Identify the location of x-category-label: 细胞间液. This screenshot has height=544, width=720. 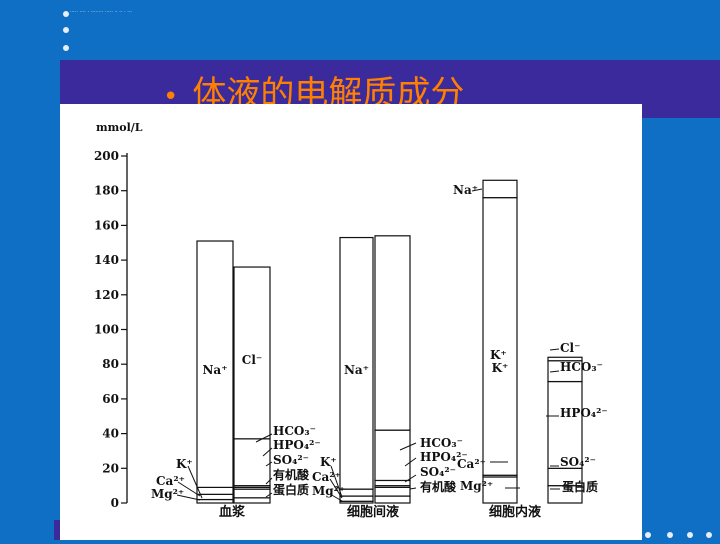
(373, 512).